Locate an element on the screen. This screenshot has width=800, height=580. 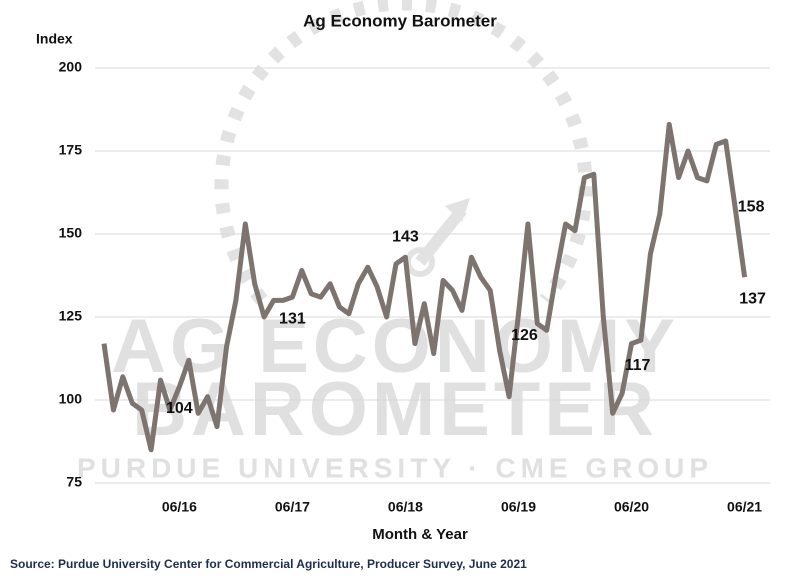
y-tick-label: 100 is located at coordinates (71, 399).